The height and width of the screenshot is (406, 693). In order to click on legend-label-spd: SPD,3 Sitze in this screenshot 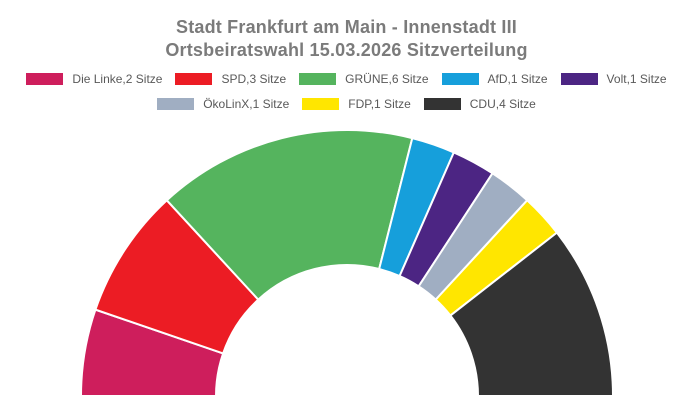, I will do `click(254, 79)`.